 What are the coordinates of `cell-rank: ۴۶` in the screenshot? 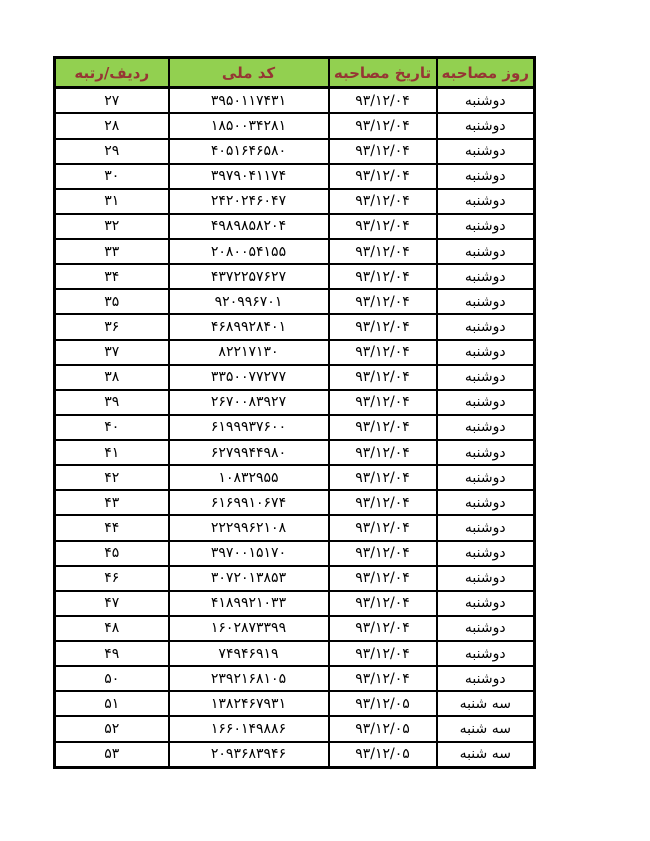 It's located at (111, 578).